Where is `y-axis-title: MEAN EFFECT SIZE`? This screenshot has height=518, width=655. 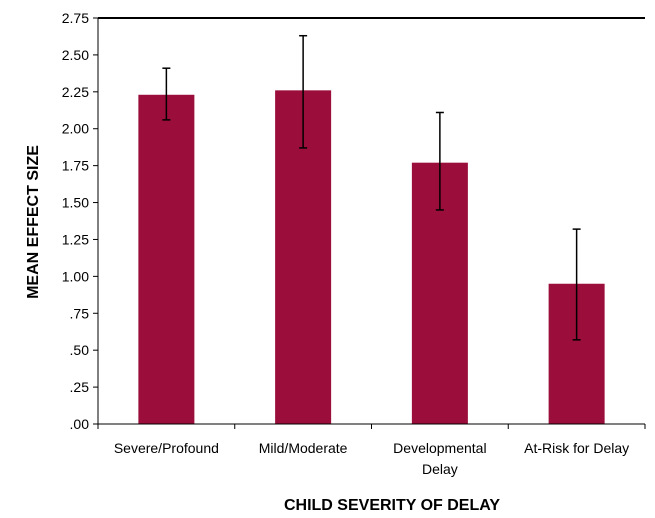 y-axis-title: MEAN EFFECT SIZE is located at coordinates (33, 222).